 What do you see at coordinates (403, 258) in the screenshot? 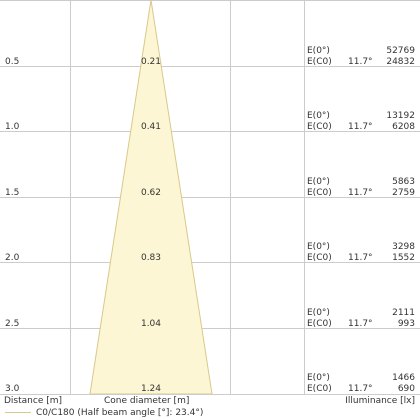
I see `ec0-value: 1552` at bounding box center [403, 258].